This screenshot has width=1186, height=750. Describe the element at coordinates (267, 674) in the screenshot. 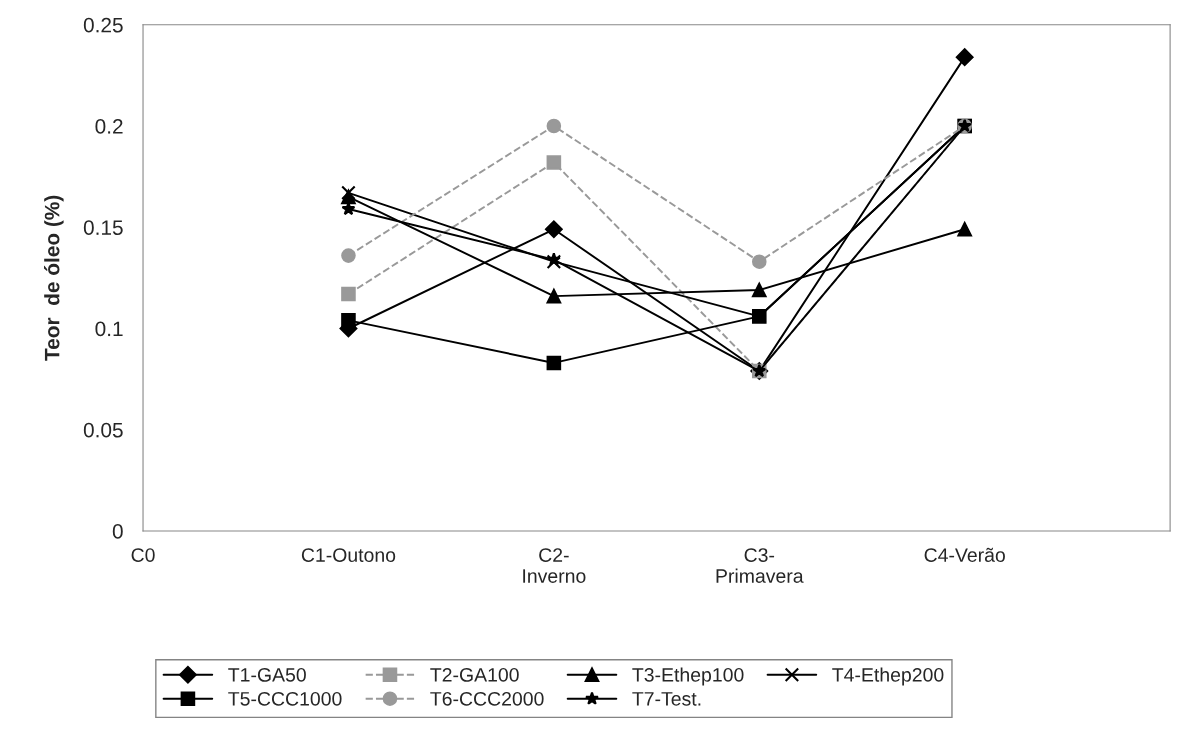

I see `legend-label: T1-GA50` at that location.